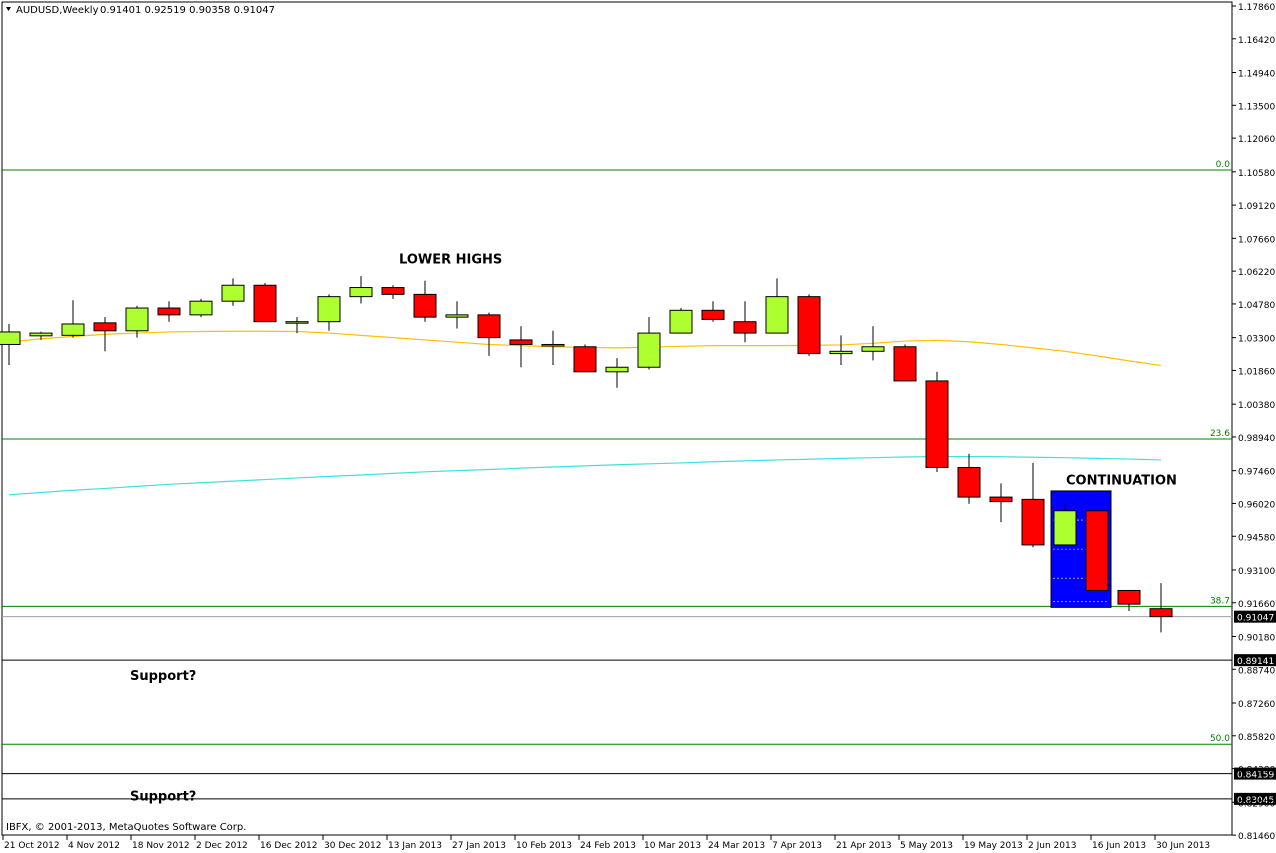 The image size is (1276, 853). Describe the element at coordinates (94, 846) in the screenshot. I see `x-tick-label: 4 Nov 2012` at that location.